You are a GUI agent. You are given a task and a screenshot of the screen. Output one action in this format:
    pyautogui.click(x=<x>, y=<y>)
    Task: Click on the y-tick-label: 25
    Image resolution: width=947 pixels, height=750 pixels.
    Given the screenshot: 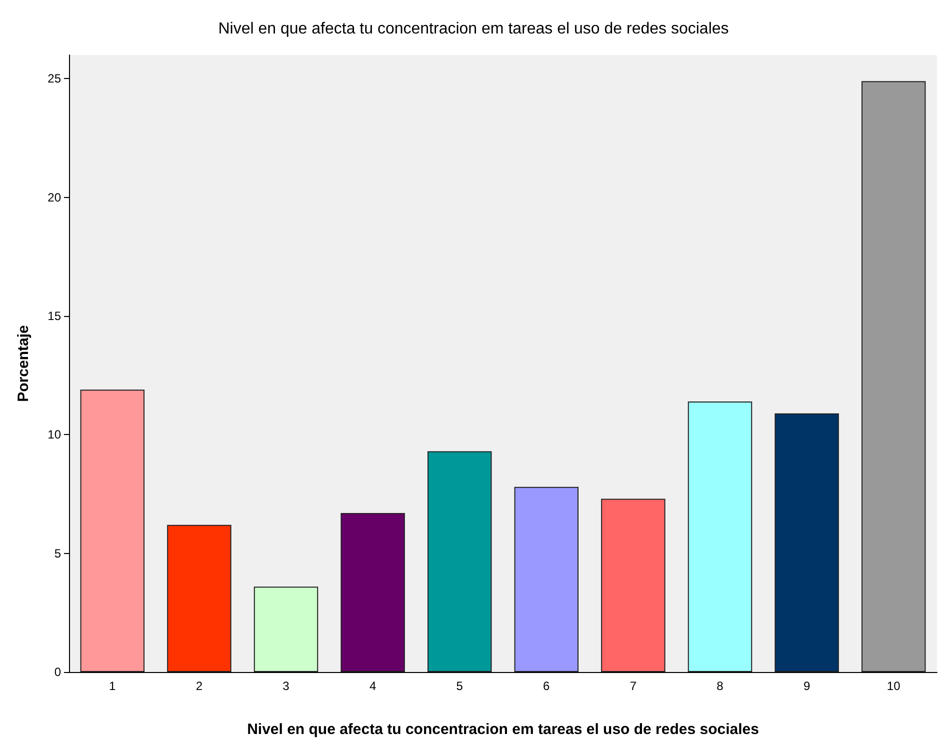 What is the action you would take?
    pyautogui.click(x=55, y=79)
    